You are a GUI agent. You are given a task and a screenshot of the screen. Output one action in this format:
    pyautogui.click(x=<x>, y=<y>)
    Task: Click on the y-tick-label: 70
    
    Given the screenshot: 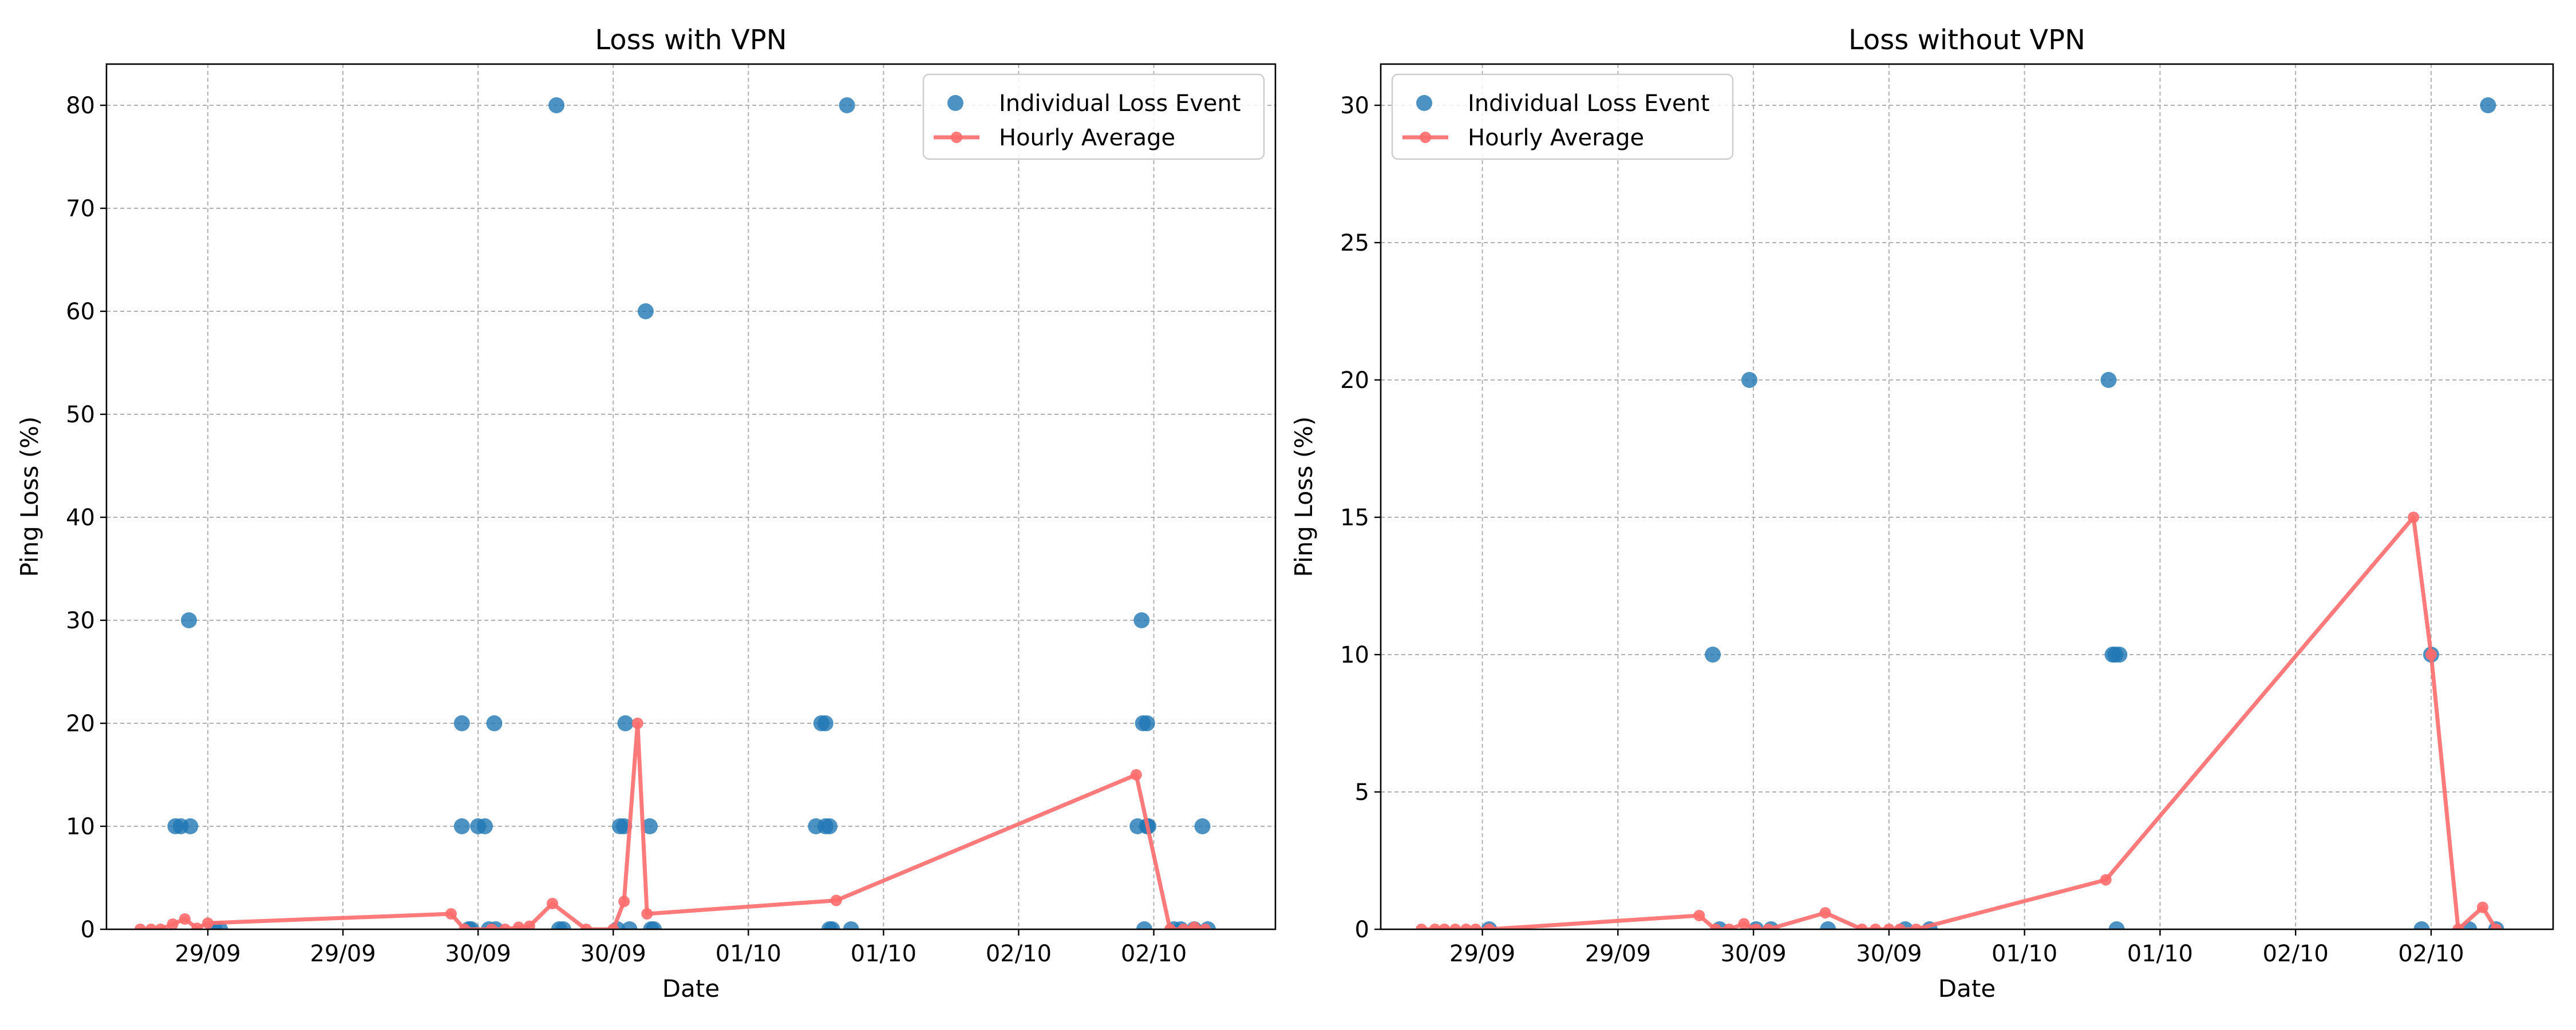 What is the action you would take?
    pyautogui.click(x=80, y=209)
    